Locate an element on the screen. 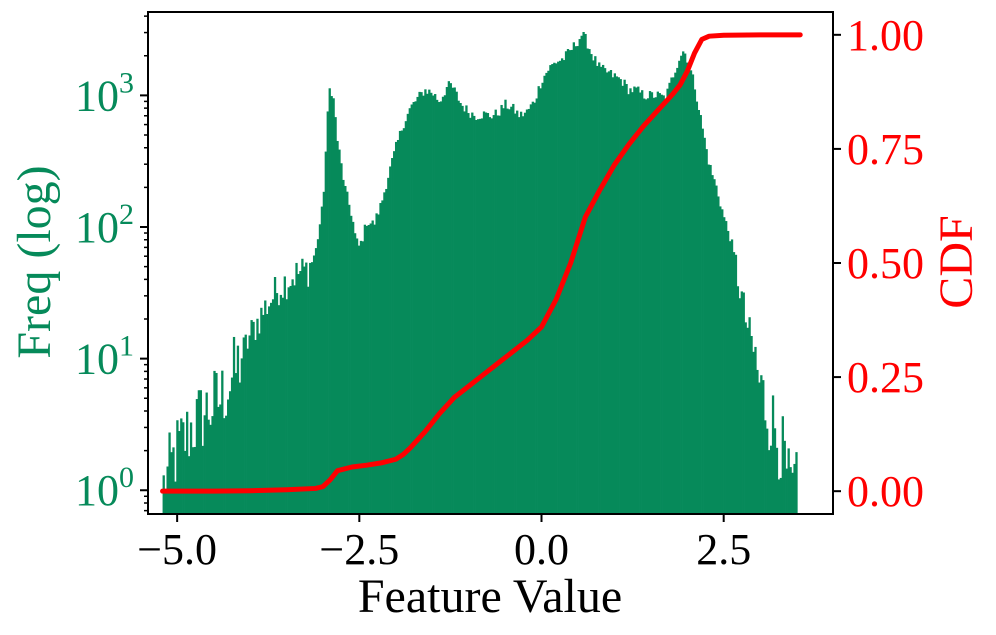  left-y-axis: 100 101 102 103 is located at coordinates (111, 265).